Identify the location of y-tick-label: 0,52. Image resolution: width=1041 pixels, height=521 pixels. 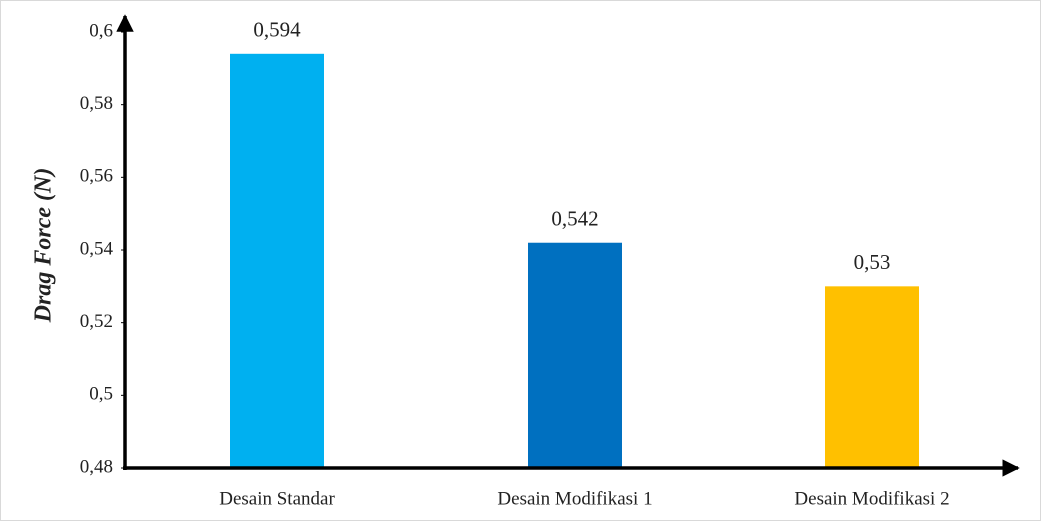
(96, 321).